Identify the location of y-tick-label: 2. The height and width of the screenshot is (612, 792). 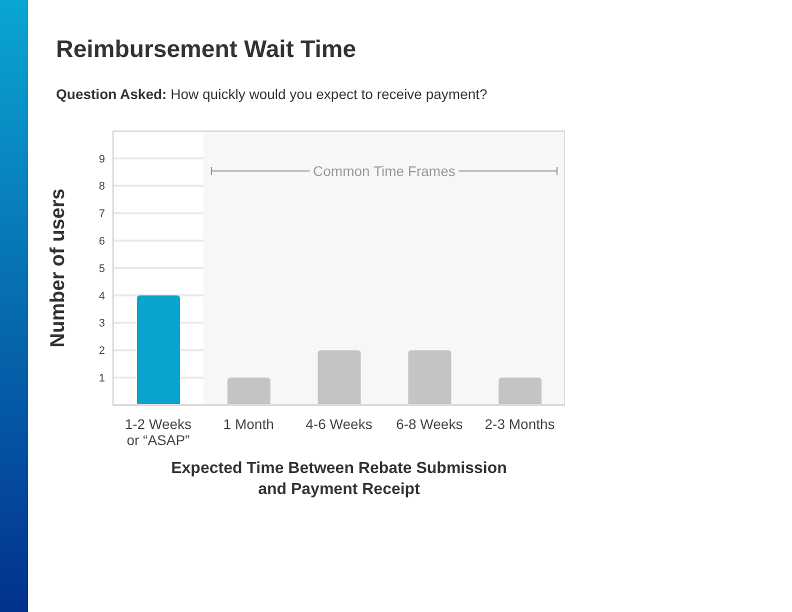
(101, 351).